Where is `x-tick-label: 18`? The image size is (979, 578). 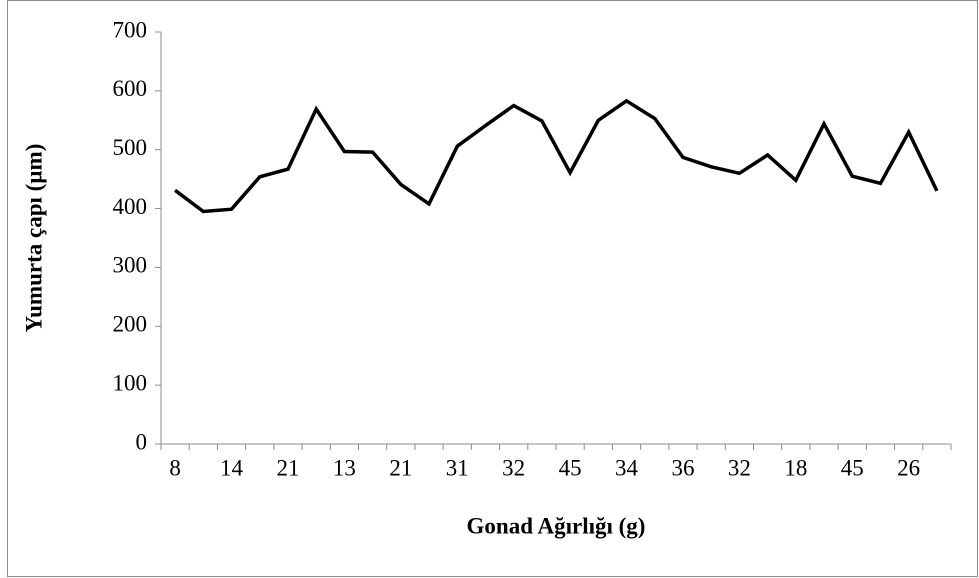
x-tick-label: 18 is located at coordinates (795, 467).